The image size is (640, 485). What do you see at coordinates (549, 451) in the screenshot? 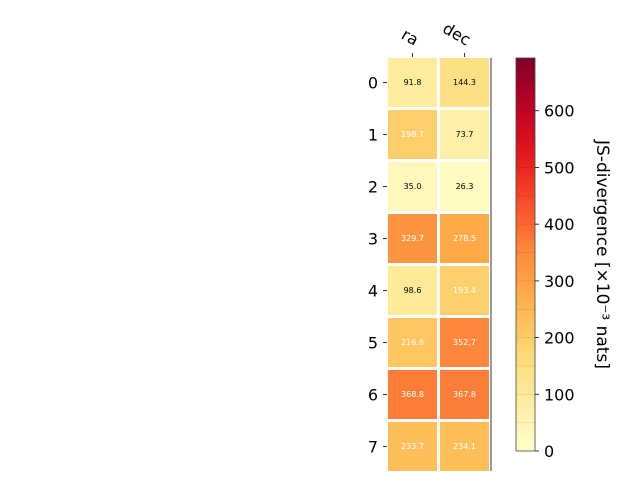
I see `colorbar-tick-label: 0` at bounding box center [549, 451].